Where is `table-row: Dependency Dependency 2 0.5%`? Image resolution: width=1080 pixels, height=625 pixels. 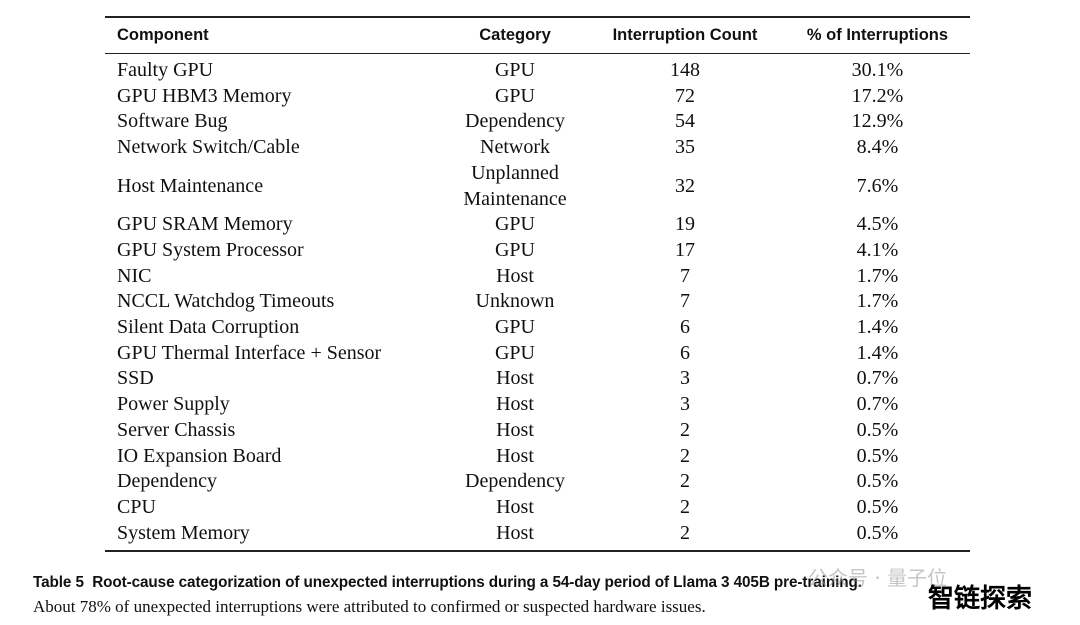
table-row: Dependency Dependency 2 0.5% is located at coordinates (537, 482).